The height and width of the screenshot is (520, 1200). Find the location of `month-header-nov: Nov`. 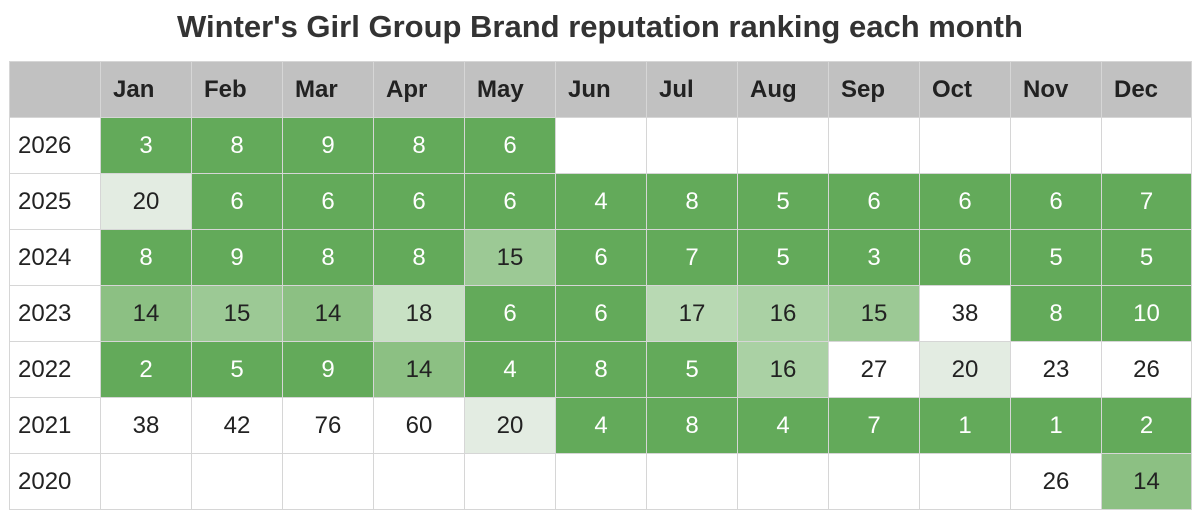

month-header-nov: Nov is located at coordinates (1056, 89).